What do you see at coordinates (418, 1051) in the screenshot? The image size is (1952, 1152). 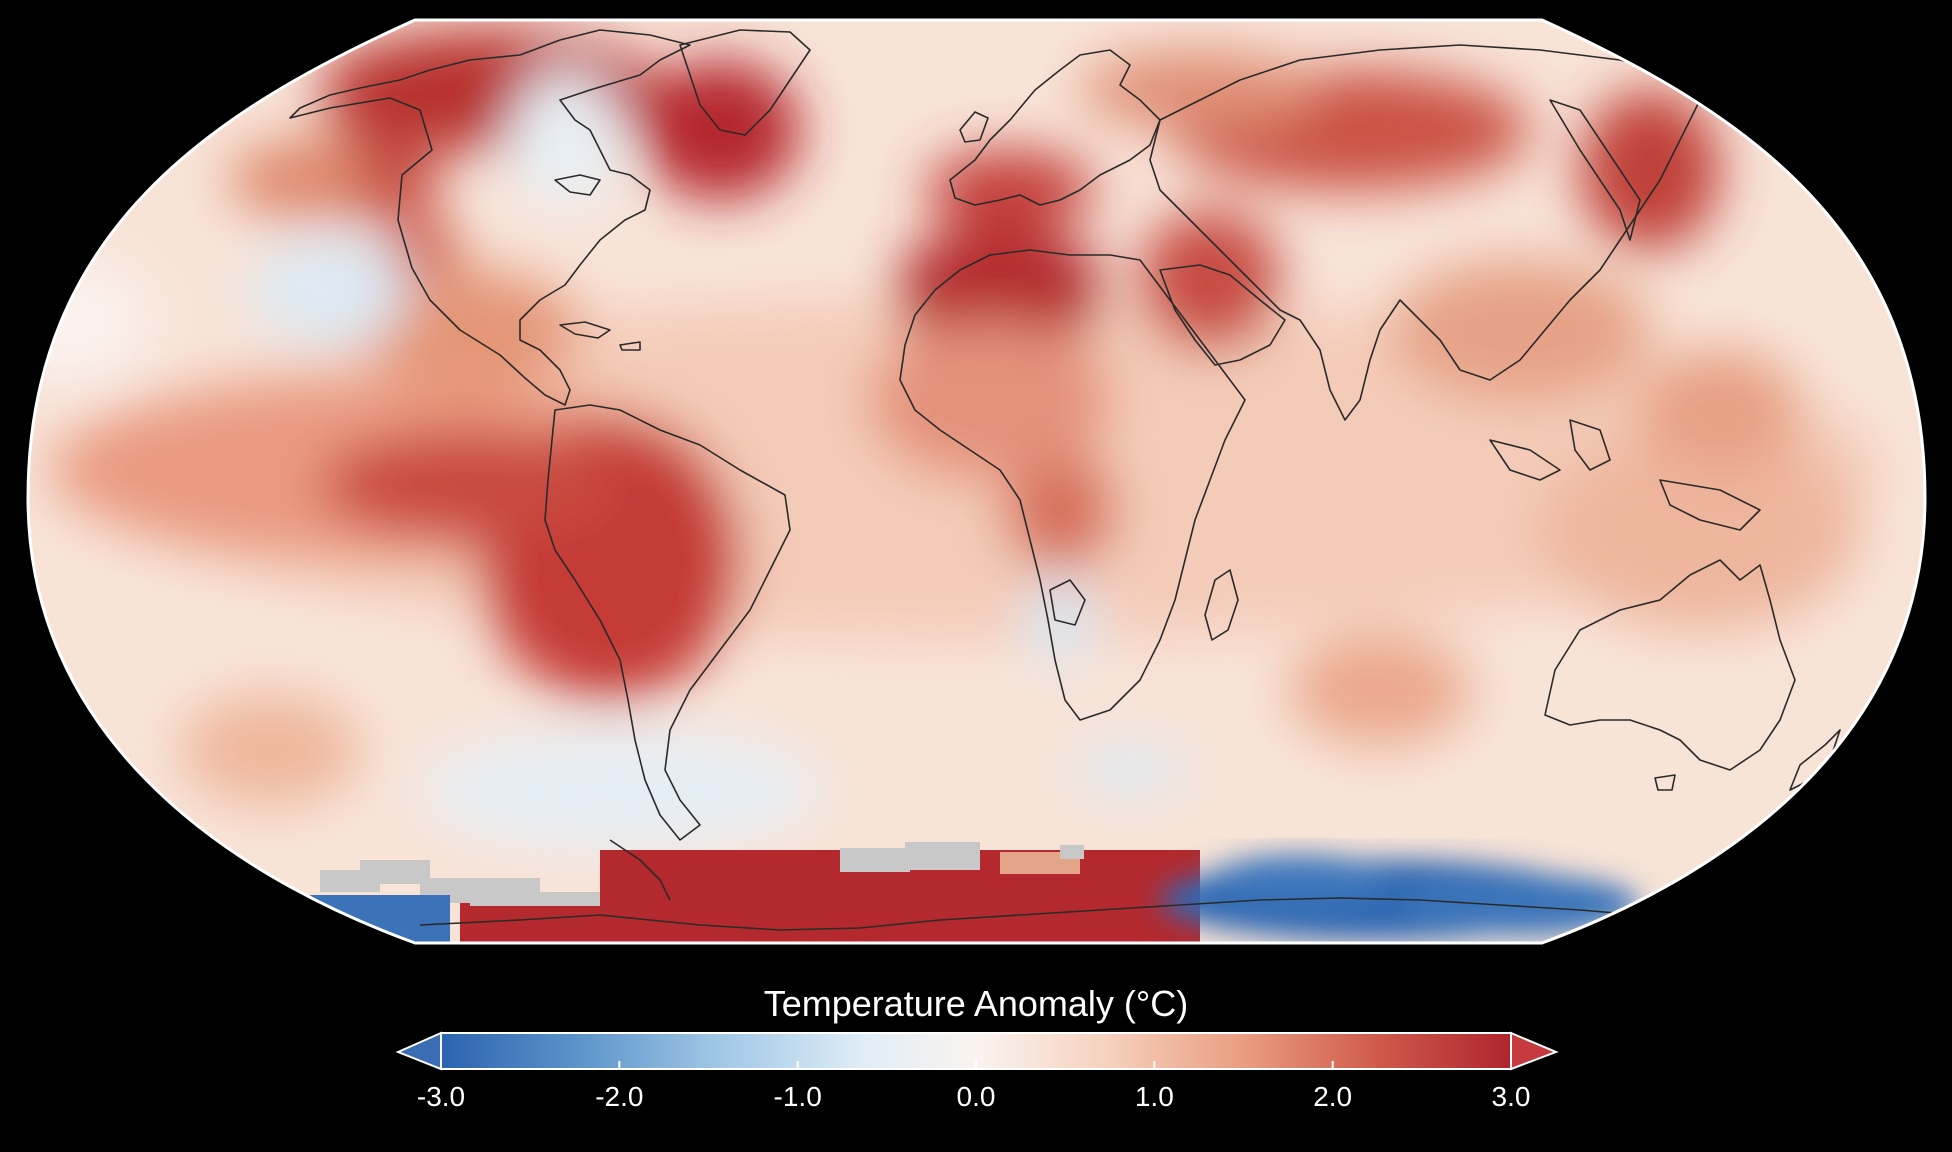 I see `colorbar-extend-low` at bounding box center [418, 1051].